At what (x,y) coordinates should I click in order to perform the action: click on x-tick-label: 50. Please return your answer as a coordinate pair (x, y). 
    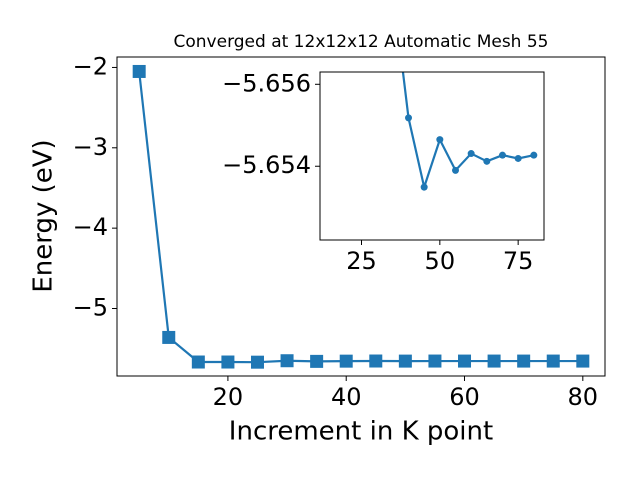
    Looking at the image, I should click on (440, 261).